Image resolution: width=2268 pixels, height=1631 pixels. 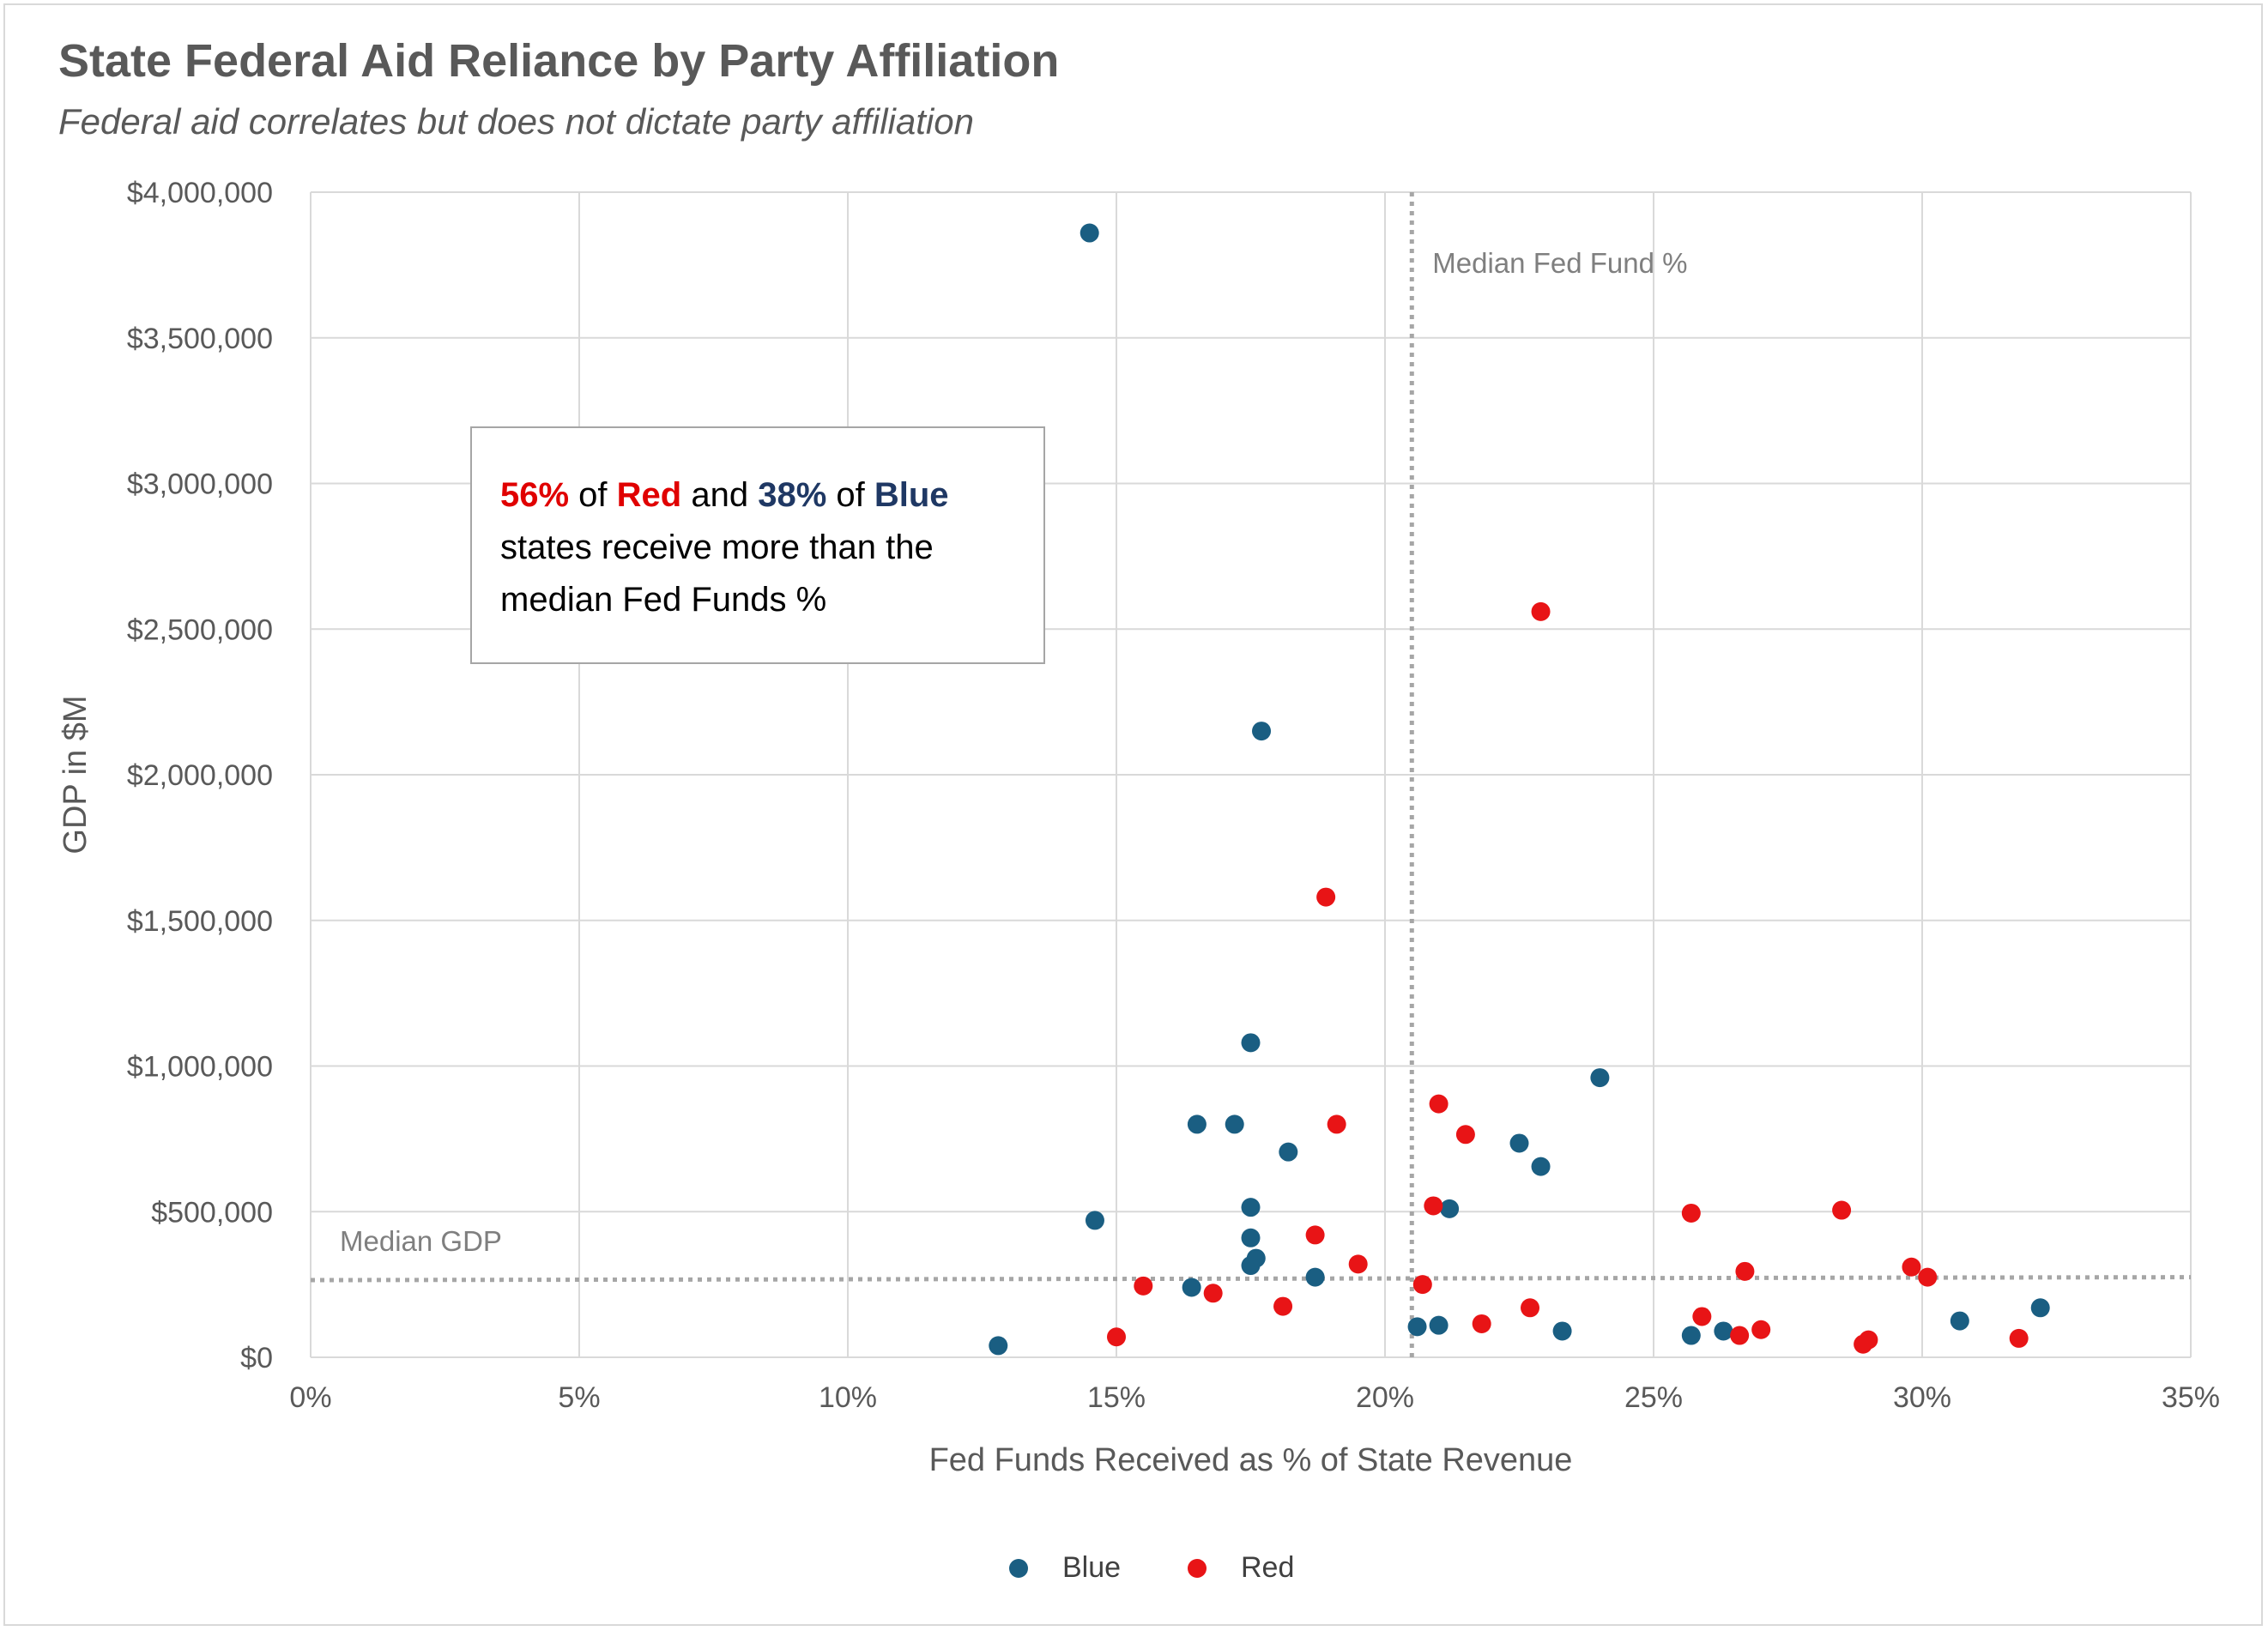 What do you see at coordinates (1116, 1398) in the screenshot?
I see `x-tick-label: 15%` at bounding box center [1116, 1398].